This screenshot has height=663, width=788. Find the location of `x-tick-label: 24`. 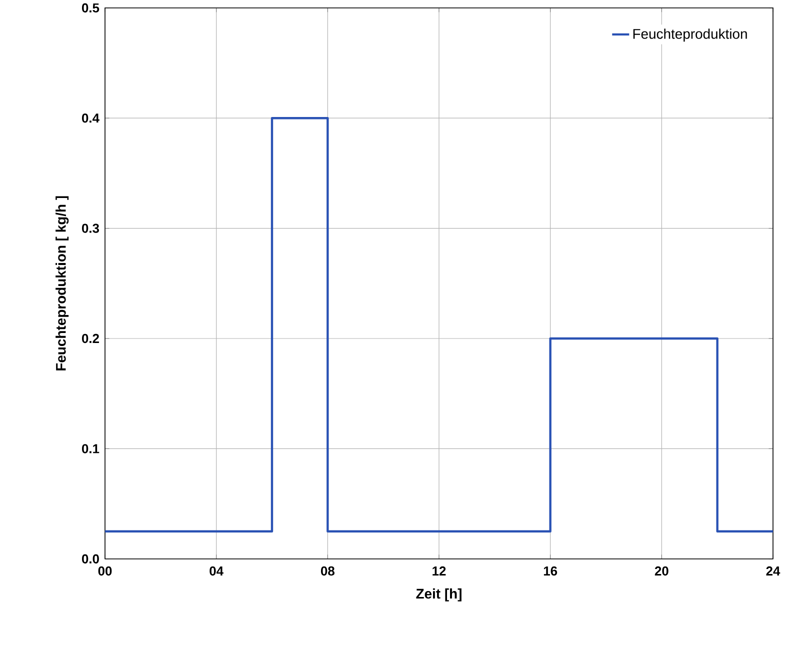

x-tick-label: 24 is located at coordinates (773, 571).